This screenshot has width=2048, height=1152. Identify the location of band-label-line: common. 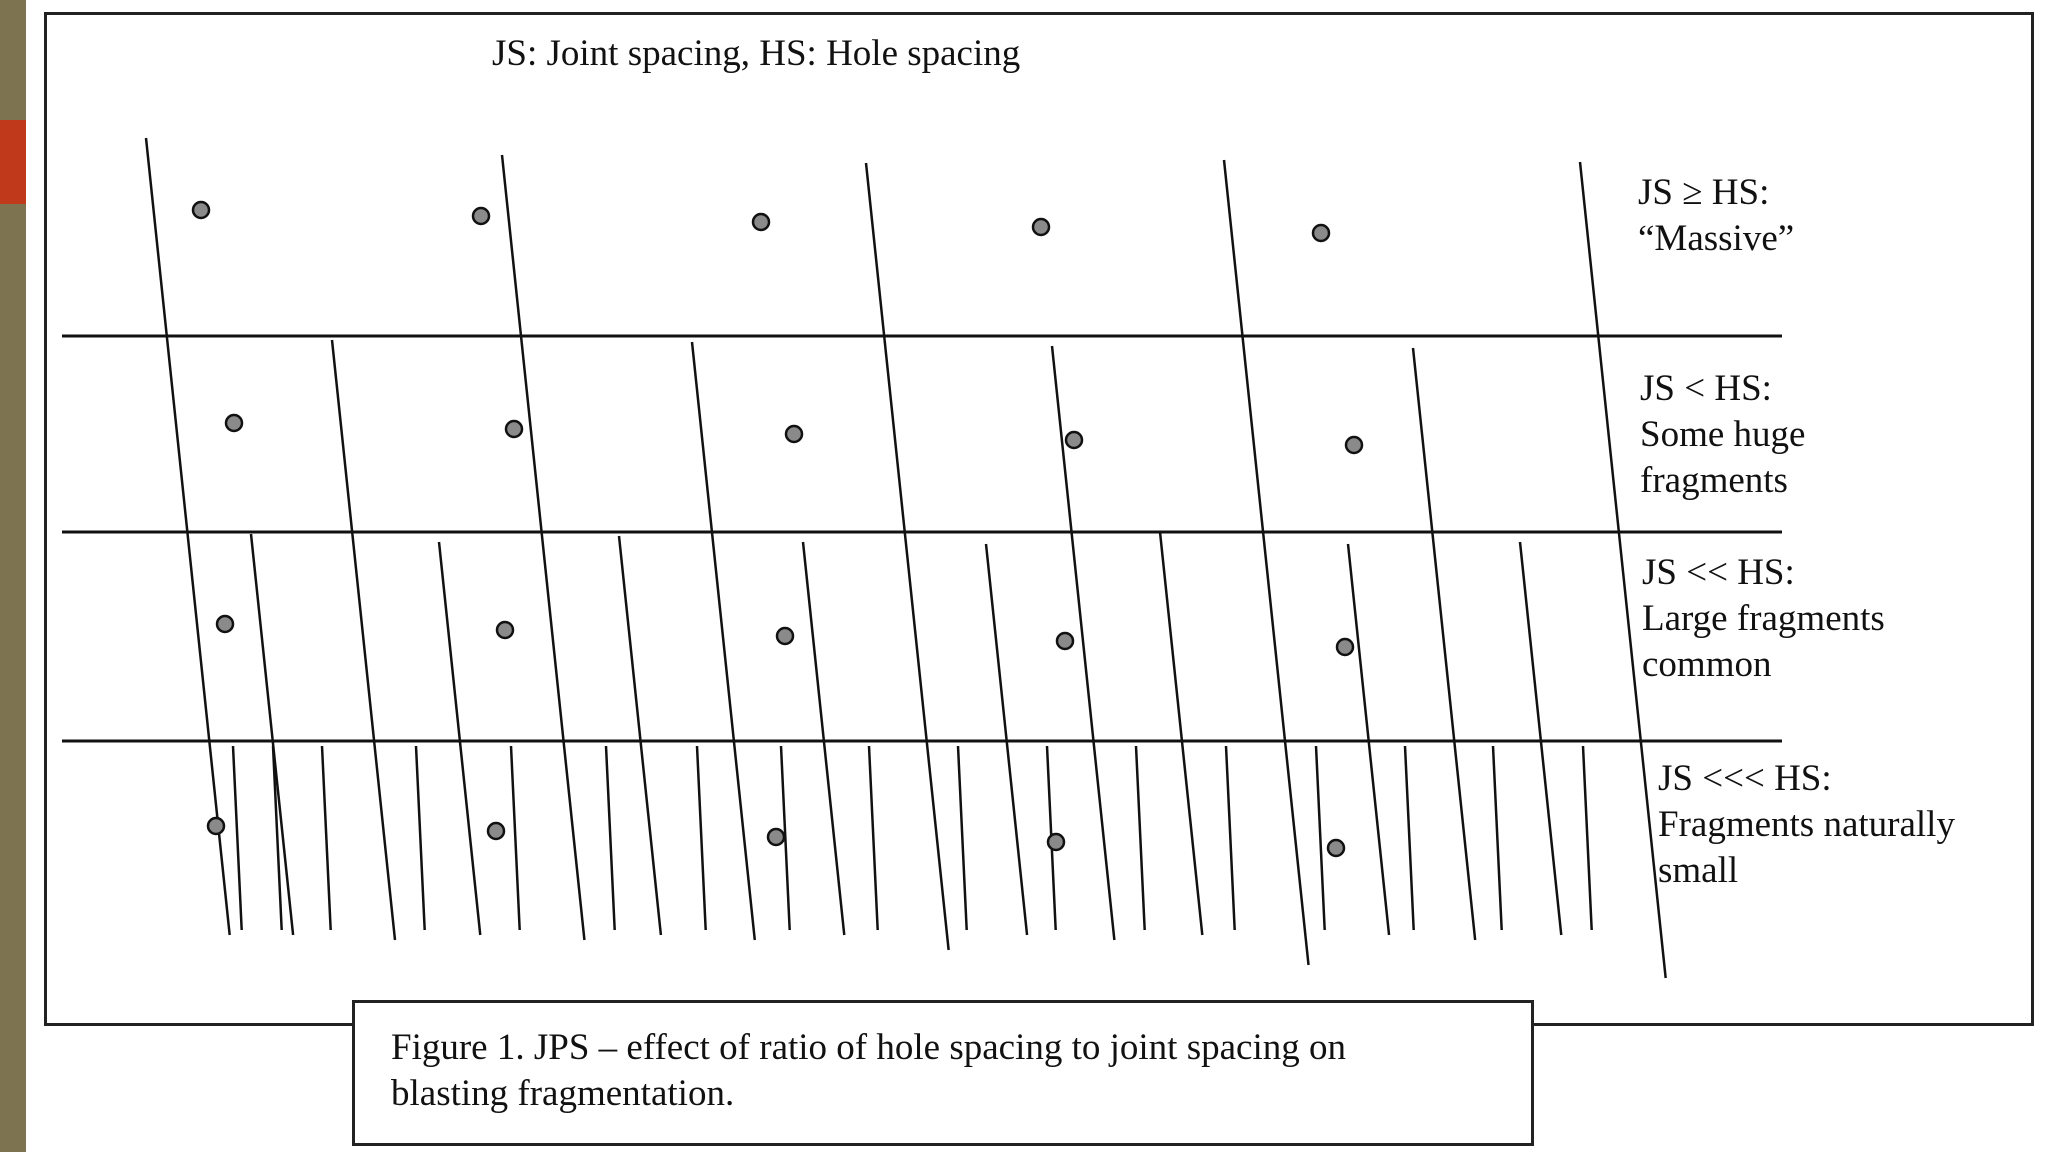
(1707, 664).